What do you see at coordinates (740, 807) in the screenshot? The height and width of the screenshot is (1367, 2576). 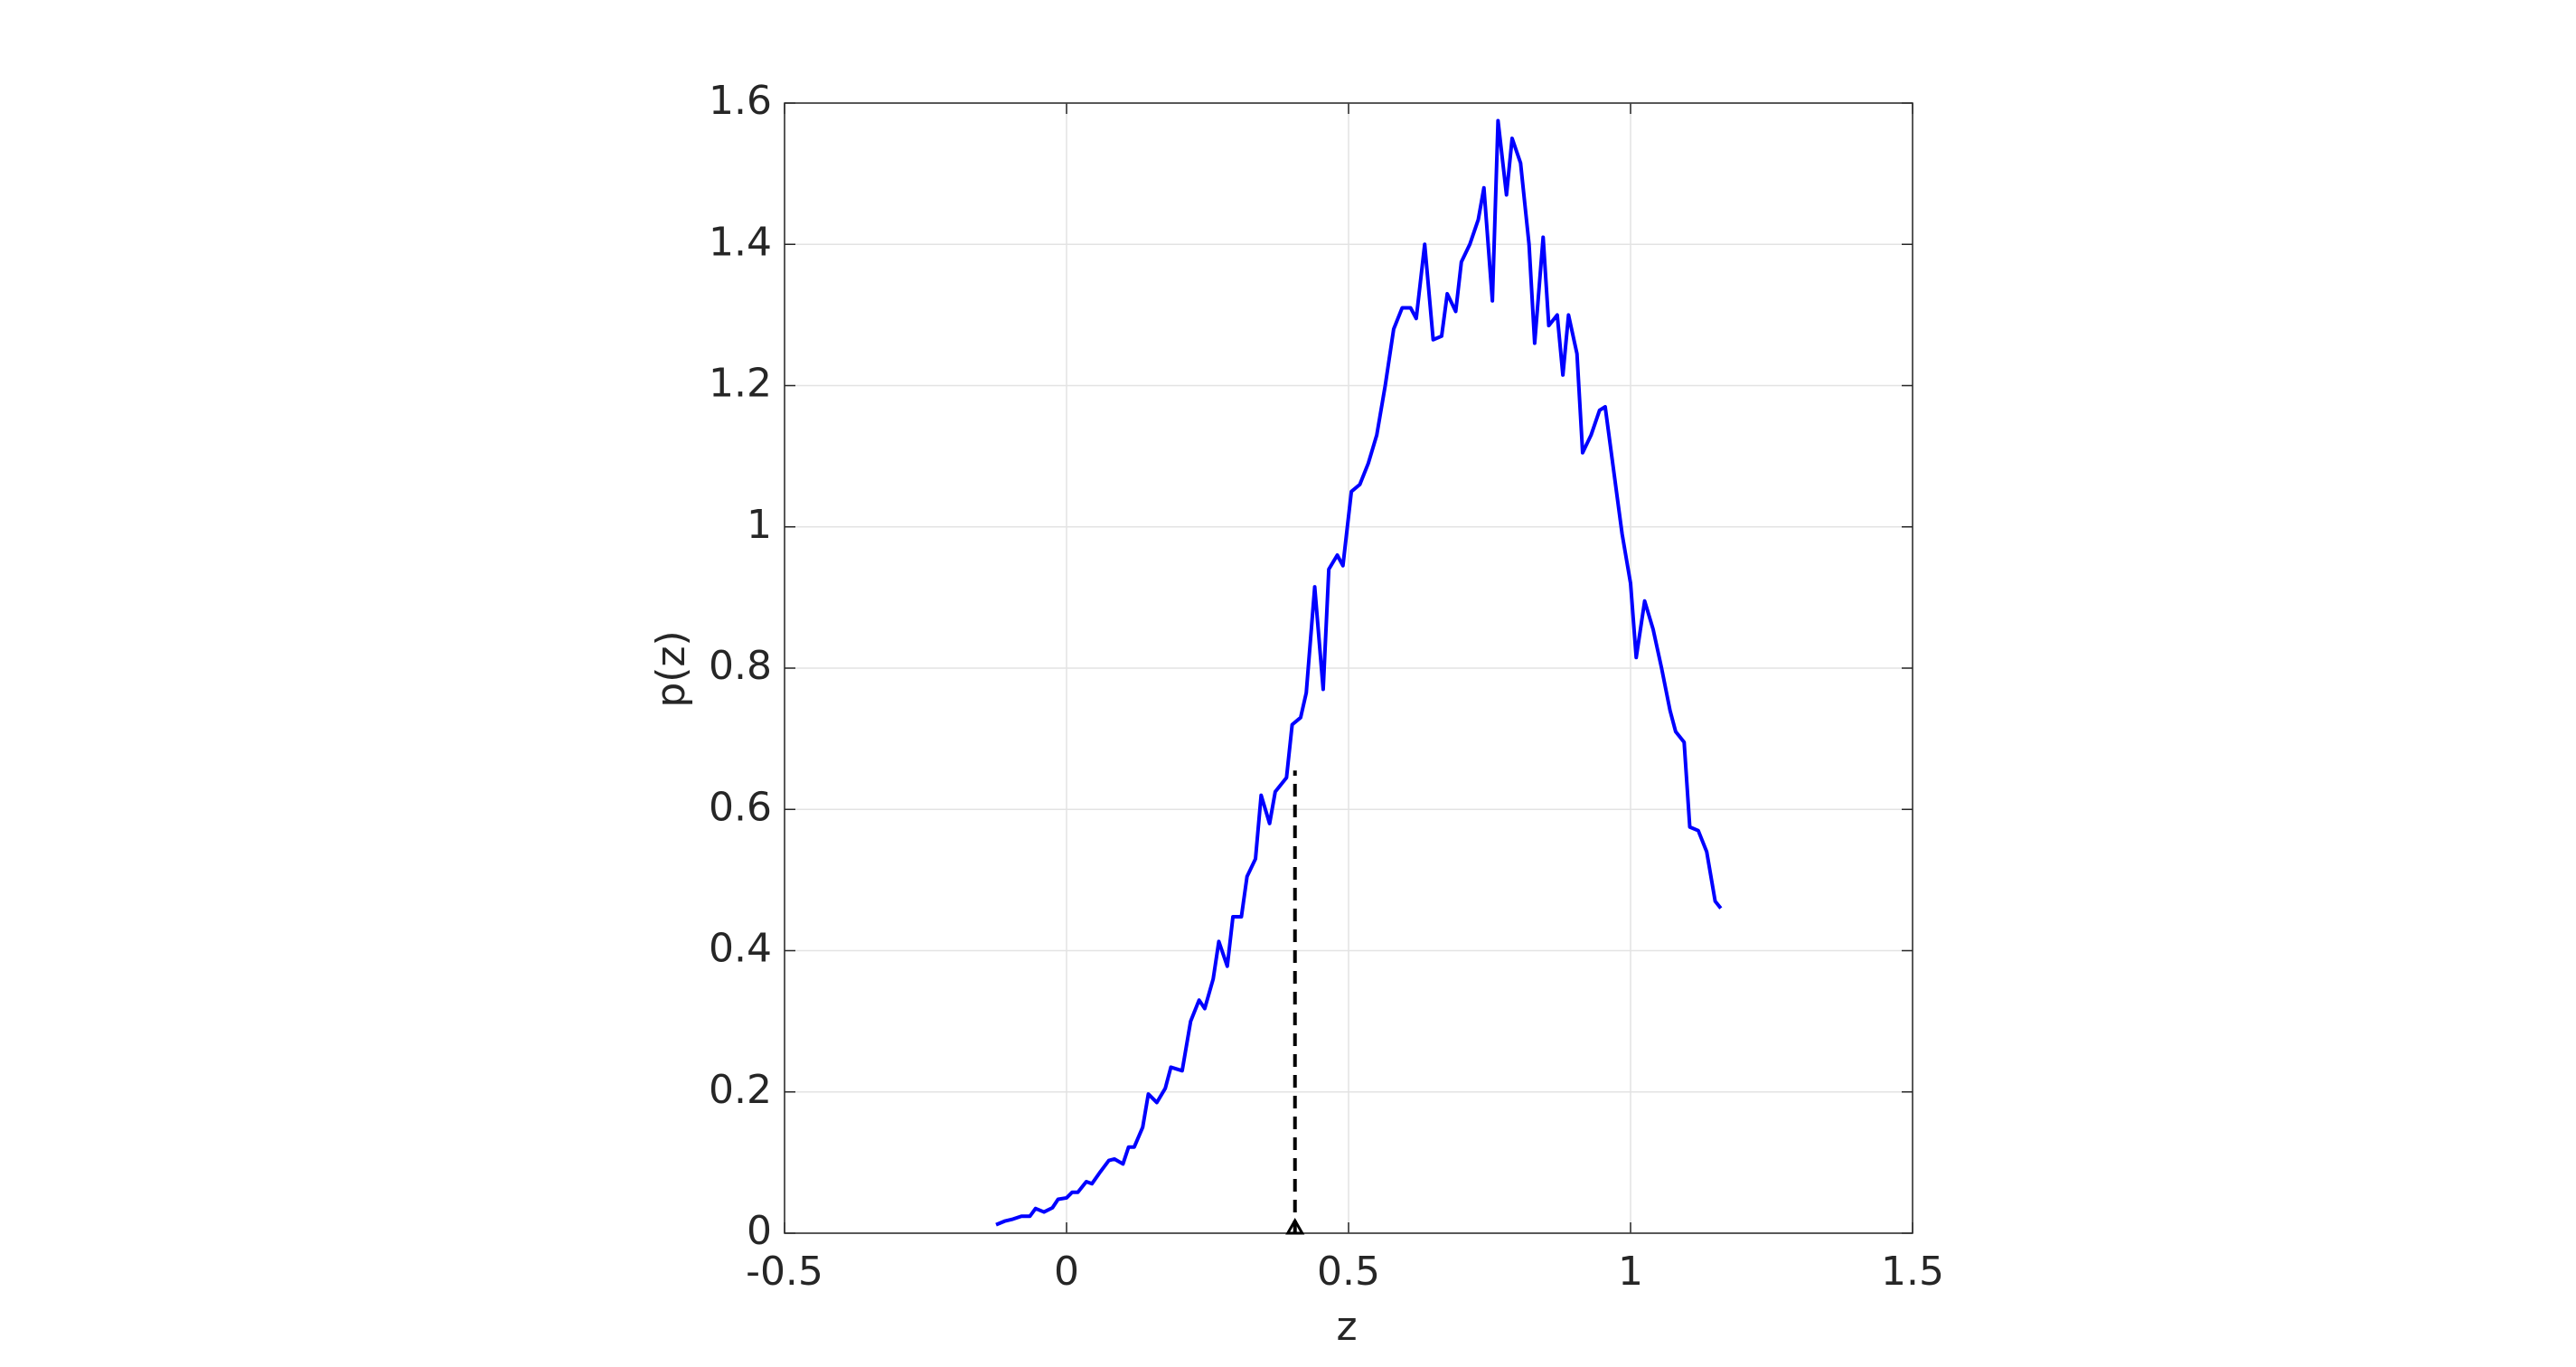 I see `y-tick-label: 0.6` at bounding box center [740, 807].